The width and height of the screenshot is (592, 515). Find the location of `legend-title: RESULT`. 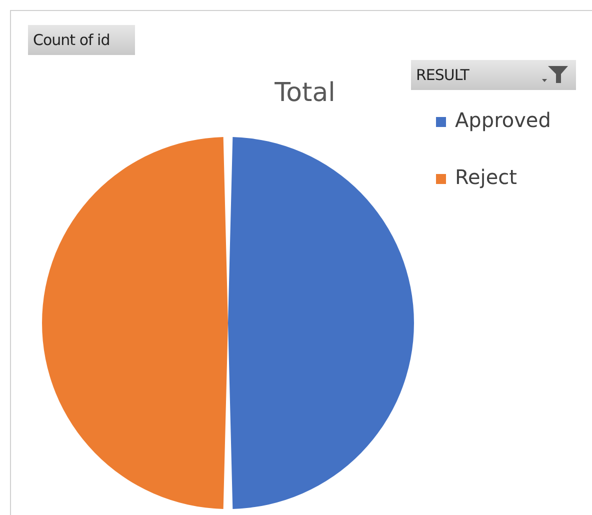

legend-title: RESULT is located at coordinates (442, 75).